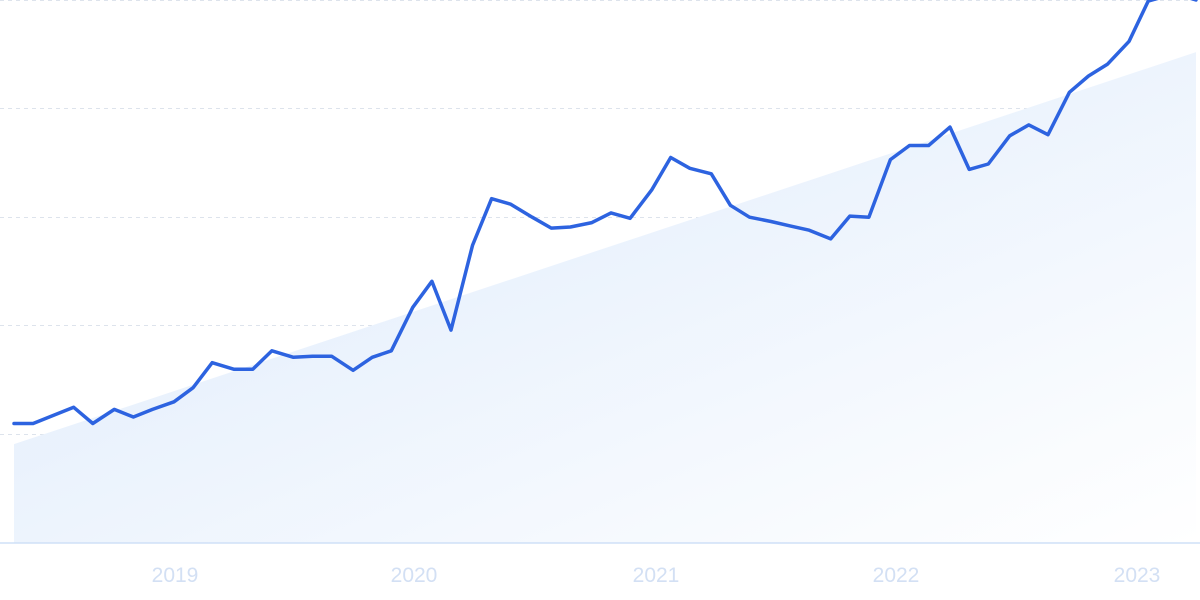 The height and width of the screenshot is (600, 1200). What do you see at coordinates (175, 575) in the screenshot?
I see `x-tick-label-2019: 2019` at bounding box center [175, 575].